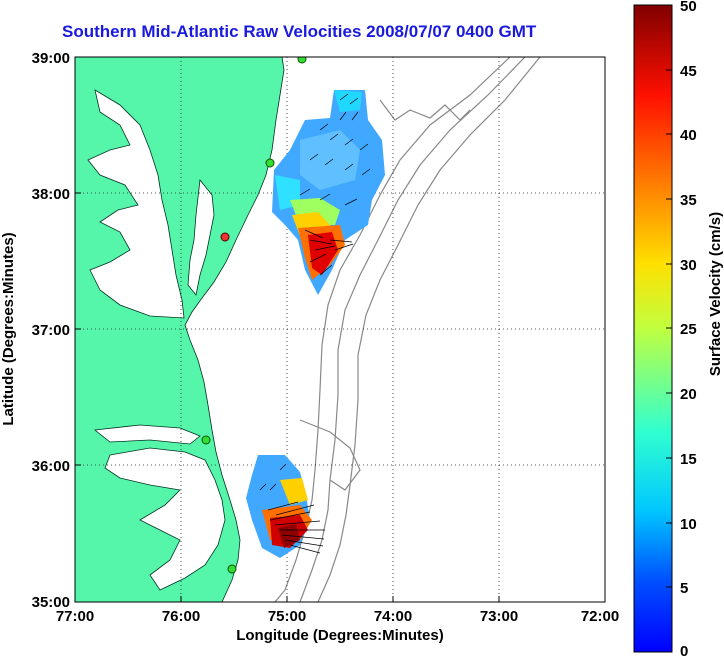 The image size is (724, 659). What do you see at coordinates (340, 635) in the screenshot?
I see `x-axis-label: Longitude (Degrees:Minutes)` at bounding box center [340, 635].